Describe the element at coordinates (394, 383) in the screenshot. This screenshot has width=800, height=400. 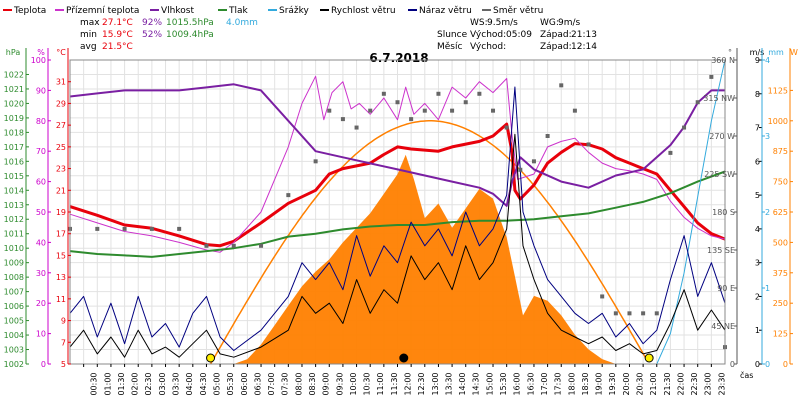
I see `x-tick-label: 11:30` at that location.